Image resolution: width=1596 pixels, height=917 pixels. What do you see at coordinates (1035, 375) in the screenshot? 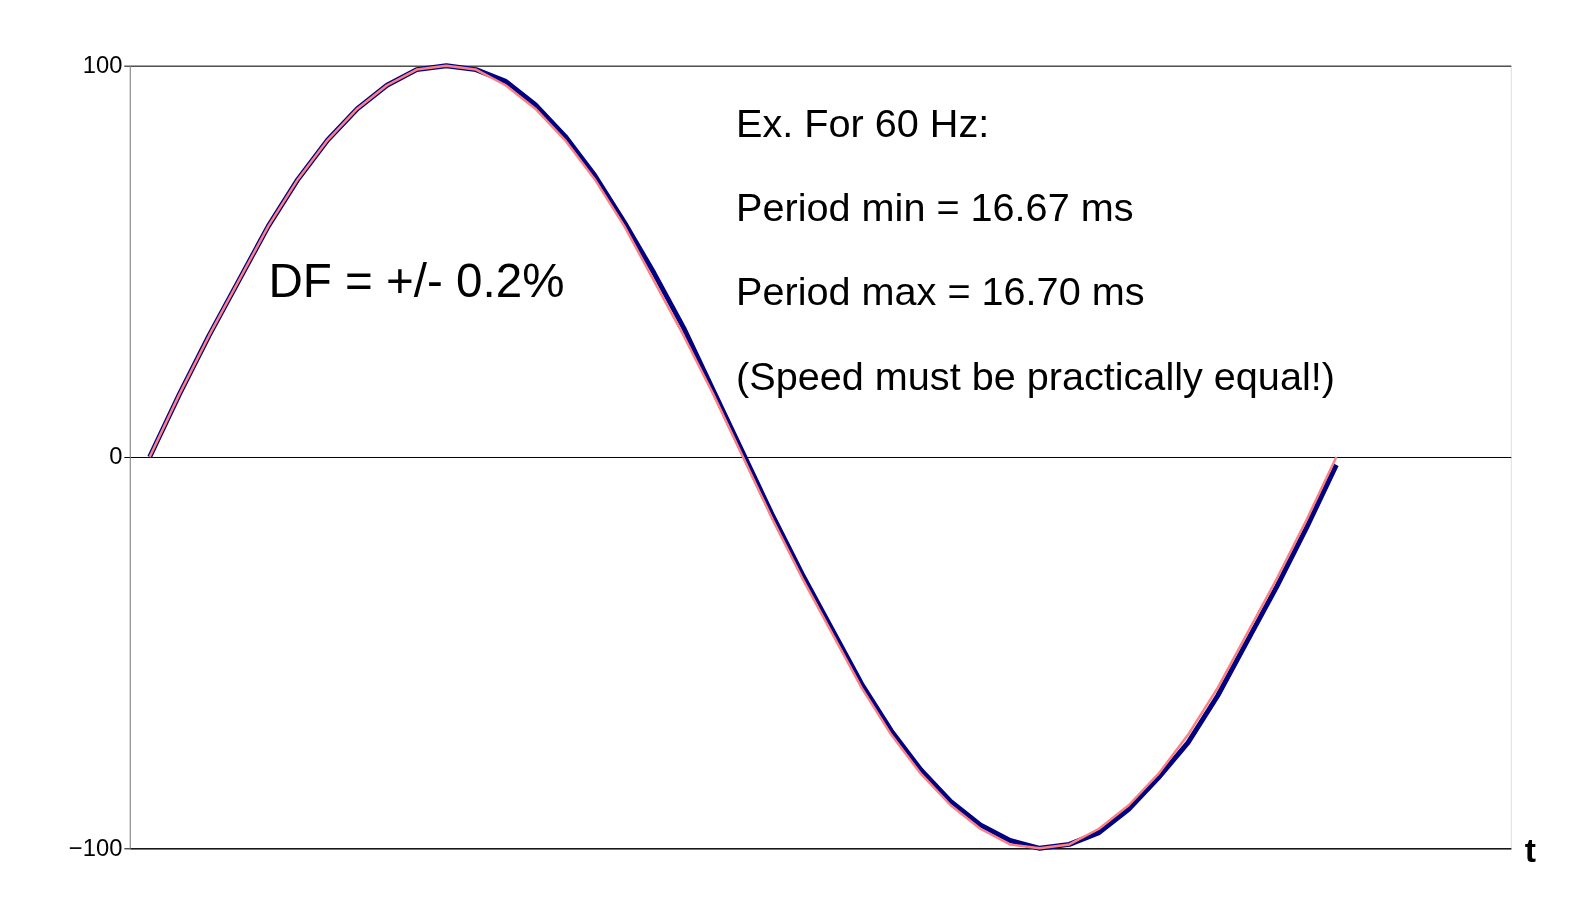
I see `annotation: (Speed must be practically equal!)` at bounding box center [1035, 375].